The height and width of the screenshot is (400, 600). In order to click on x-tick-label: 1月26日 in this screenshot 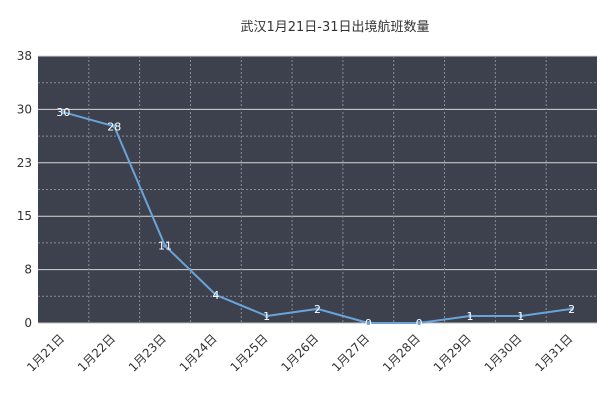, I will do `click(299, 352)`.